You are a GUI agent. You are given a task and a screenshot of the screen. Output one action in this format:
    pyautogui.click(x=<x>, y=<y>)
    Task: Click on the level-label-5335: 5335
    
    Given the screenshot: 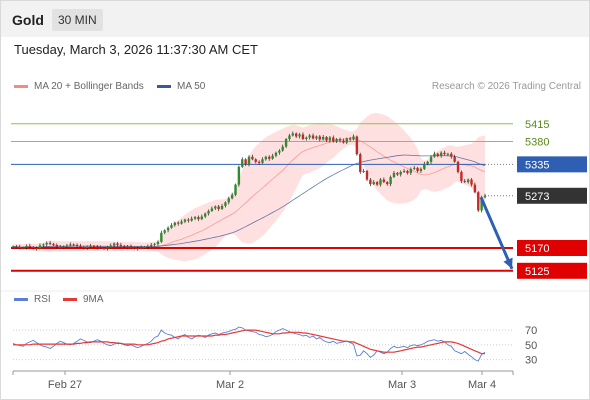 What is the action you would take?
    pyautogui.click(x=537, y=165)
    